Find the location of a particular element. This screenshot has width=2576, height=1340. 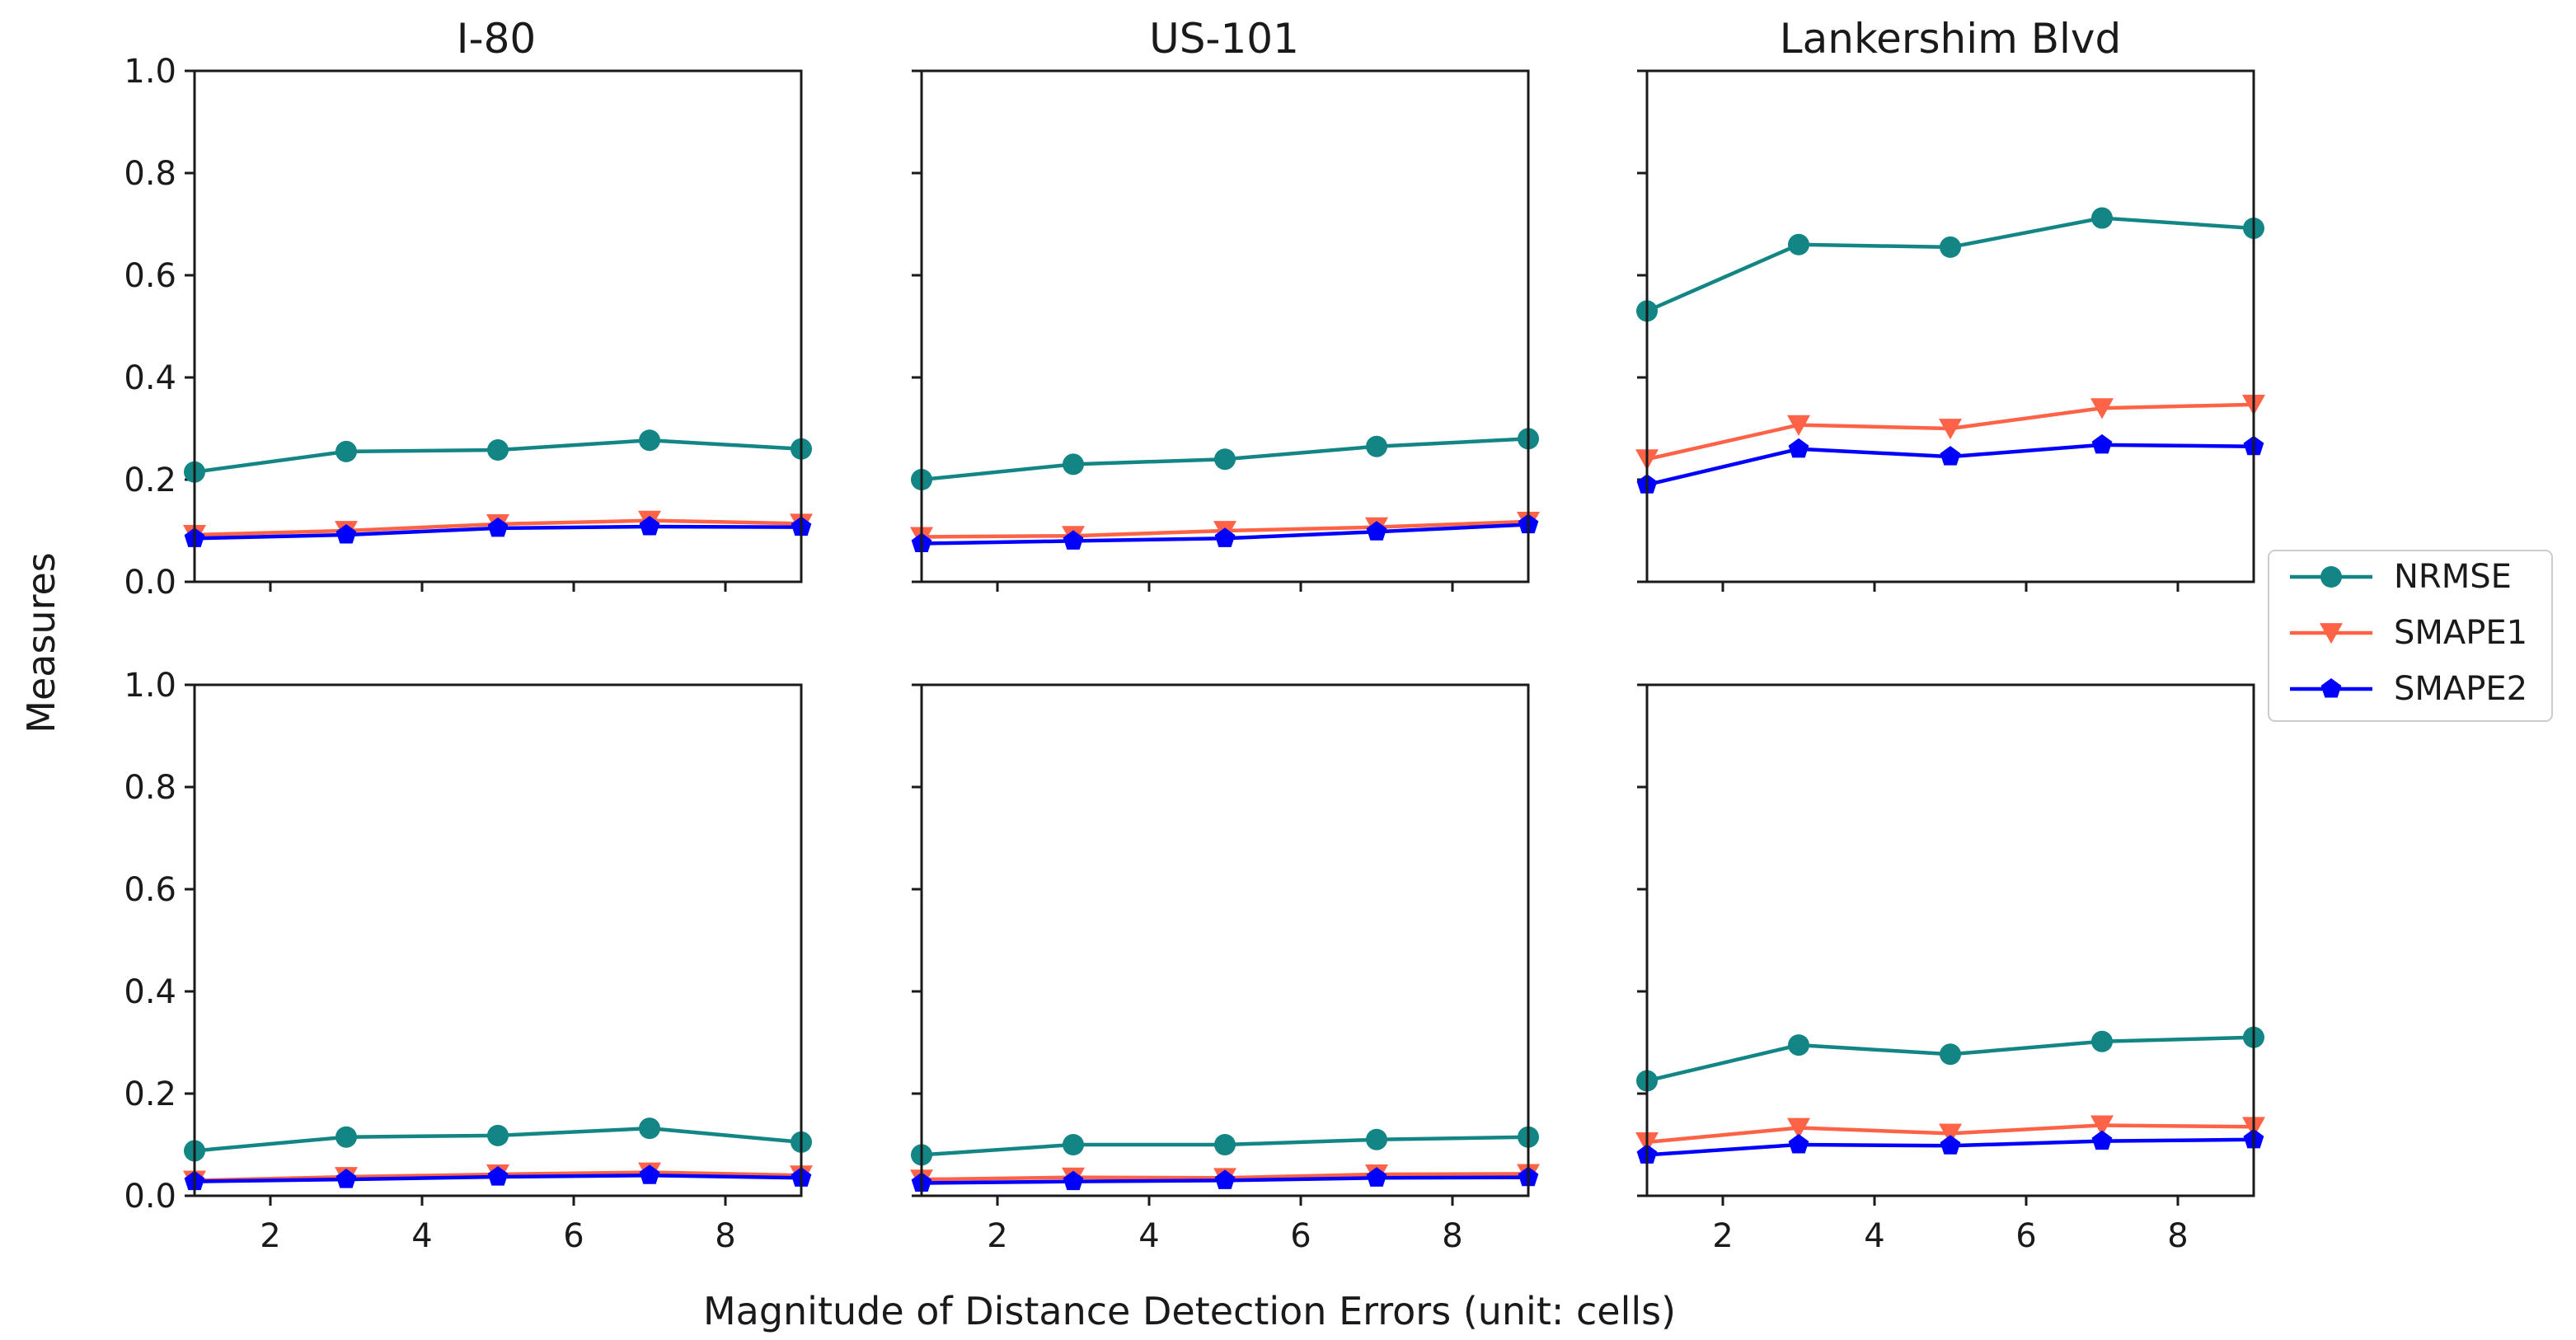

panel-US-101-top is located at coordinates (1225, 330).